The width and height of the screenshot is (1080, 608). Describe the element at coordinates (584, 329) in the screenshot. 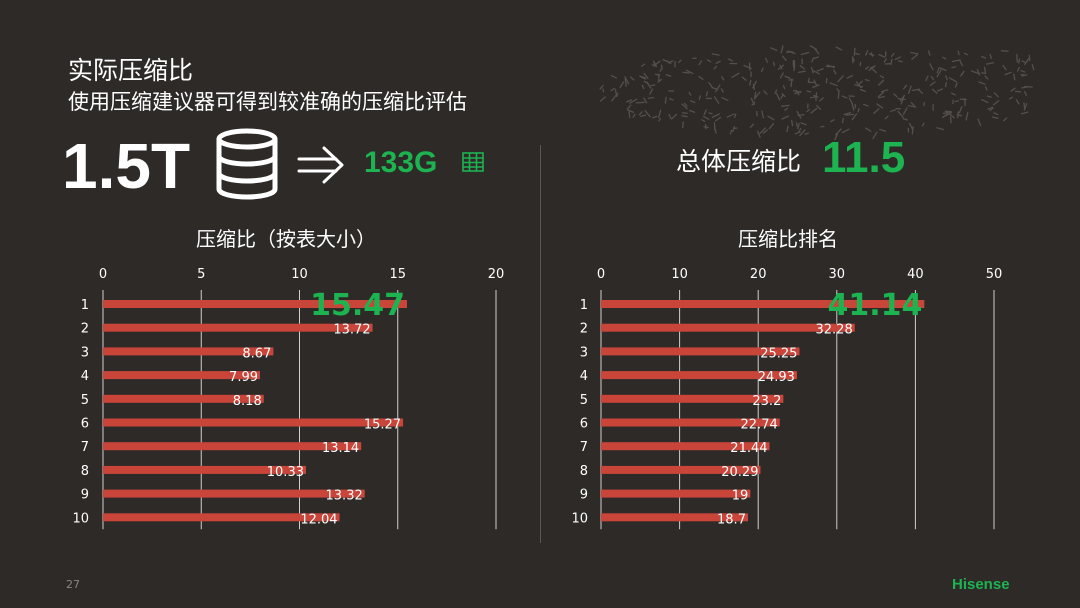

I see `right-category-label: 2` at that location.